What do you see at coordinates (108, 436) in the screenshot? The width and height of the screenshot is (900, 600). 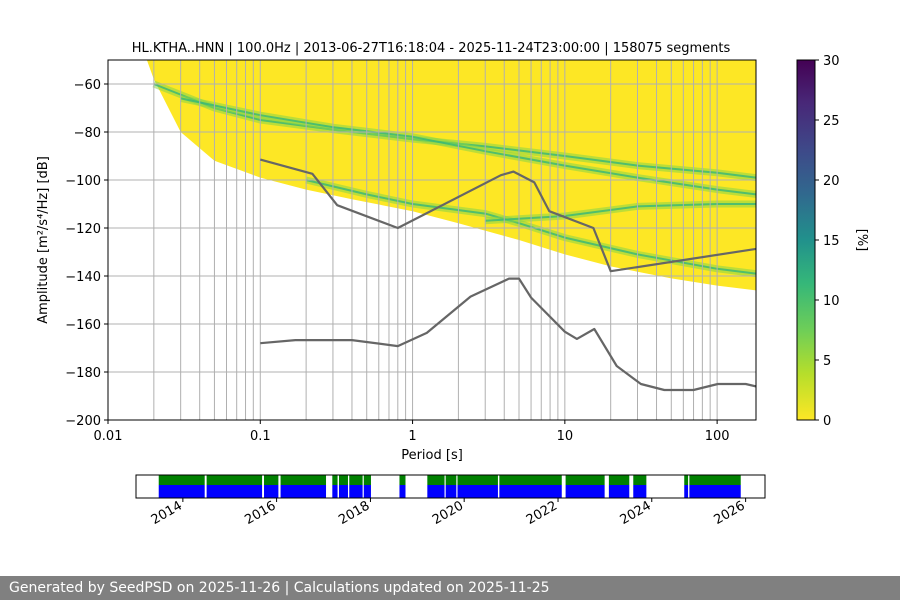 I see `x-tick-label: 0.01` at bounding box center [108, 436].